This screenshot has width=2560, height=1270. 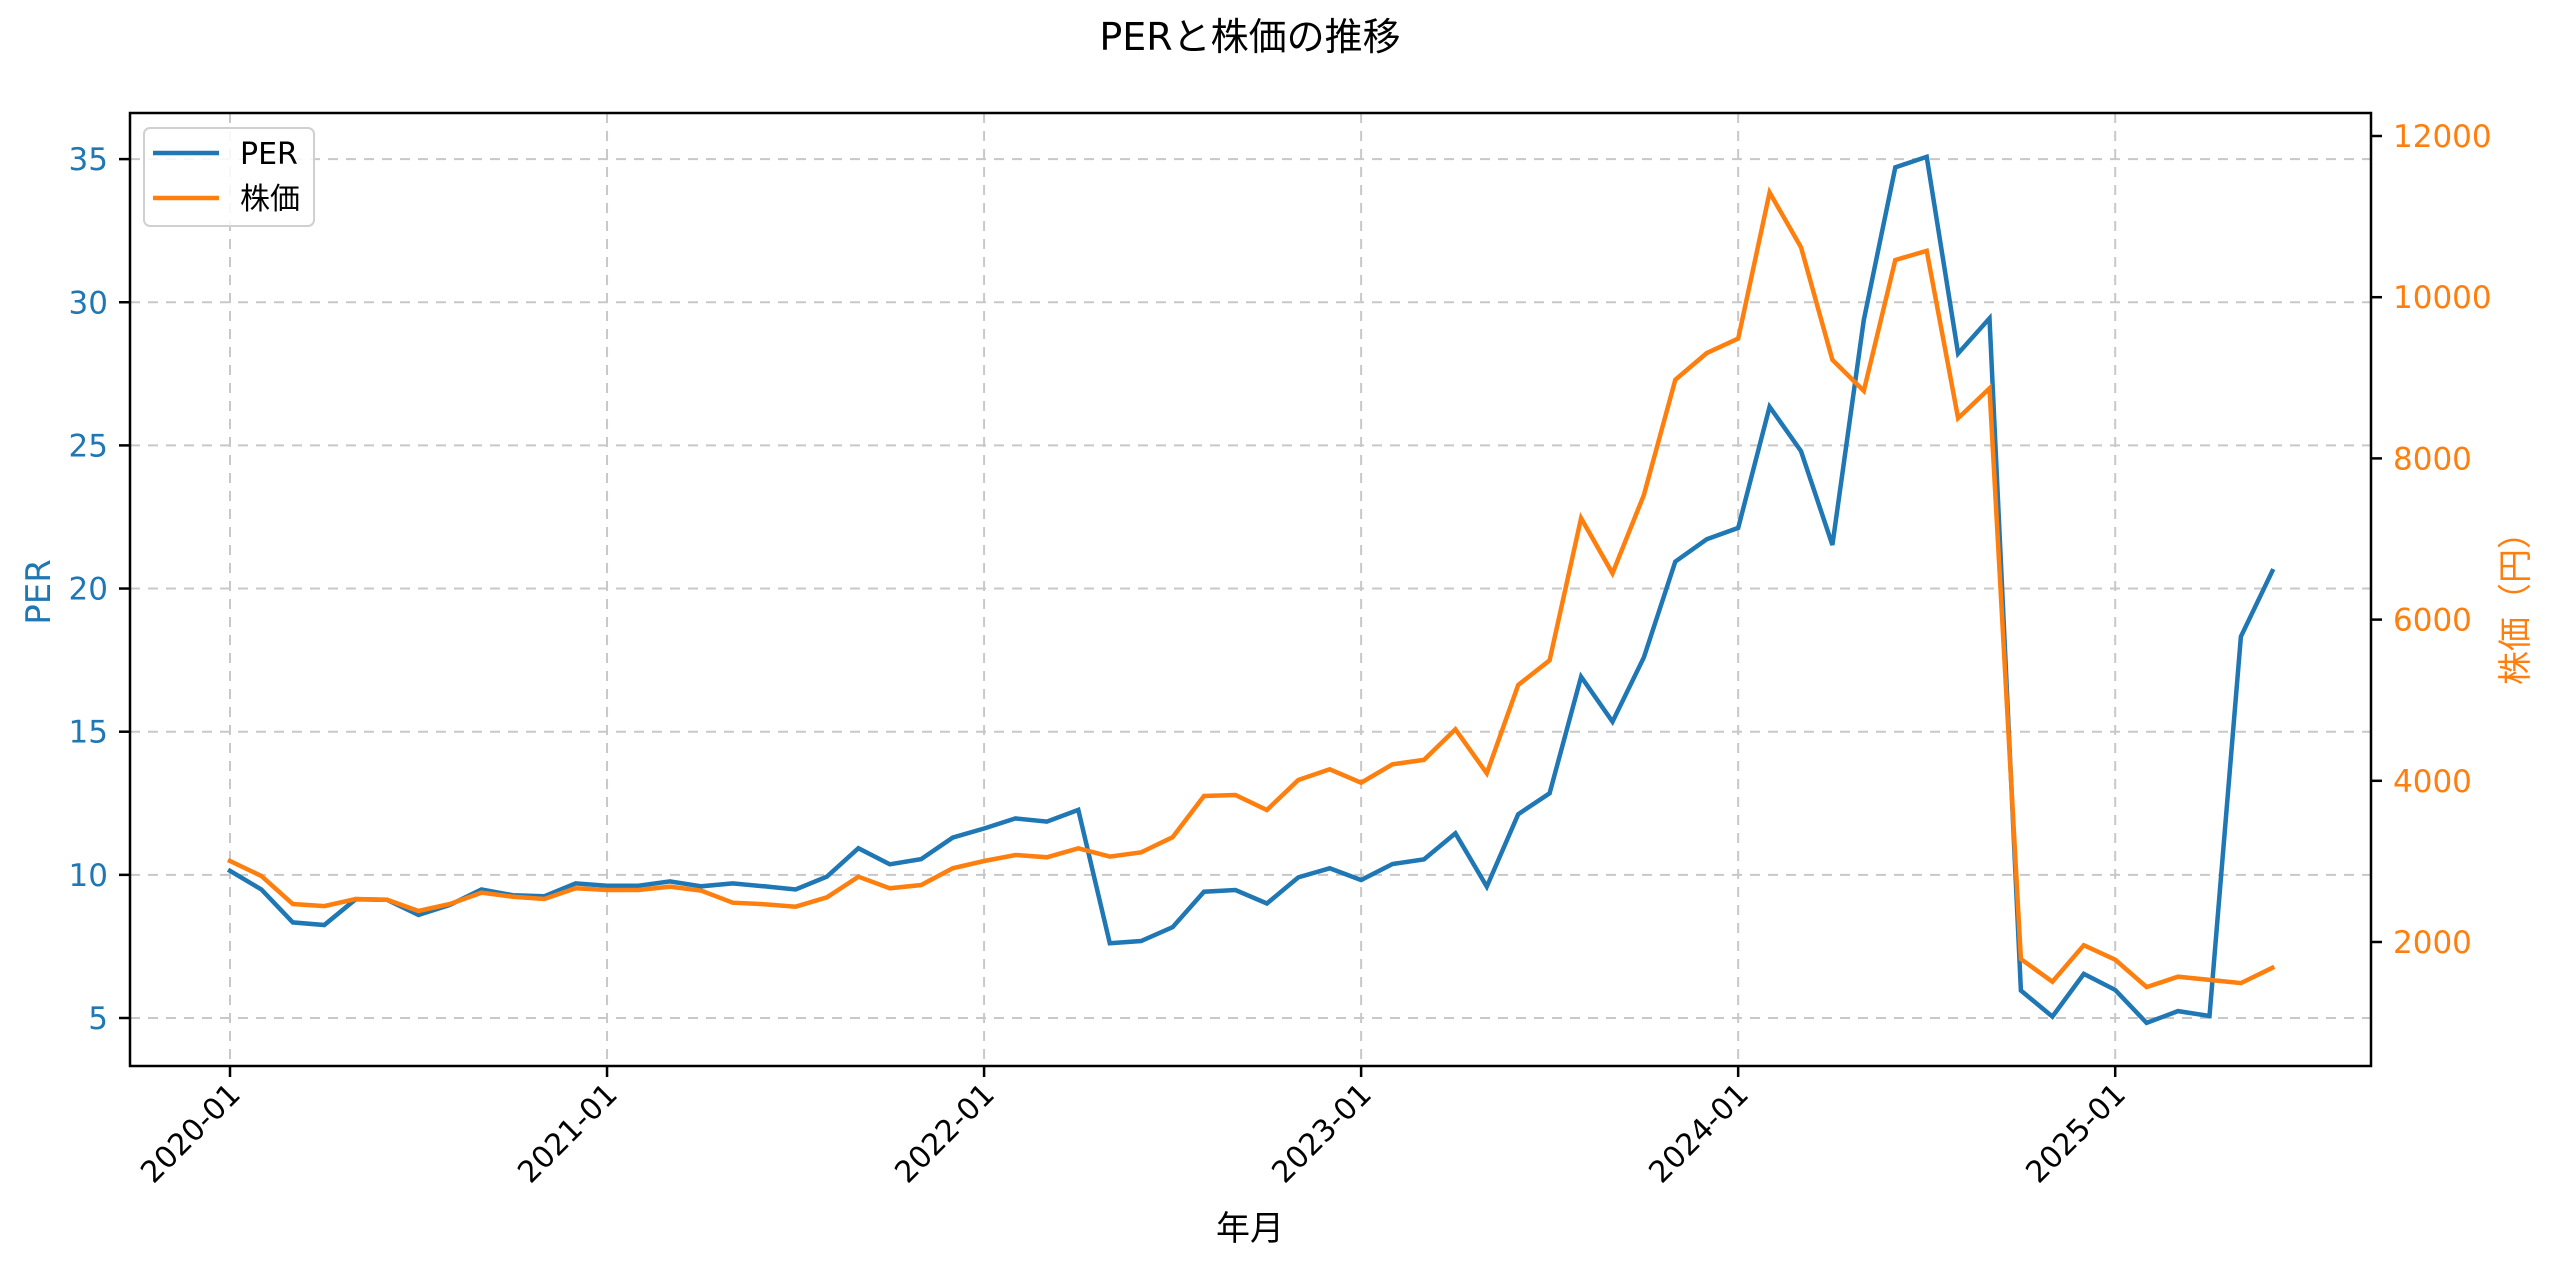 I want to click on x-tick-label: 2024-01, so click(x=1698, y=1133).